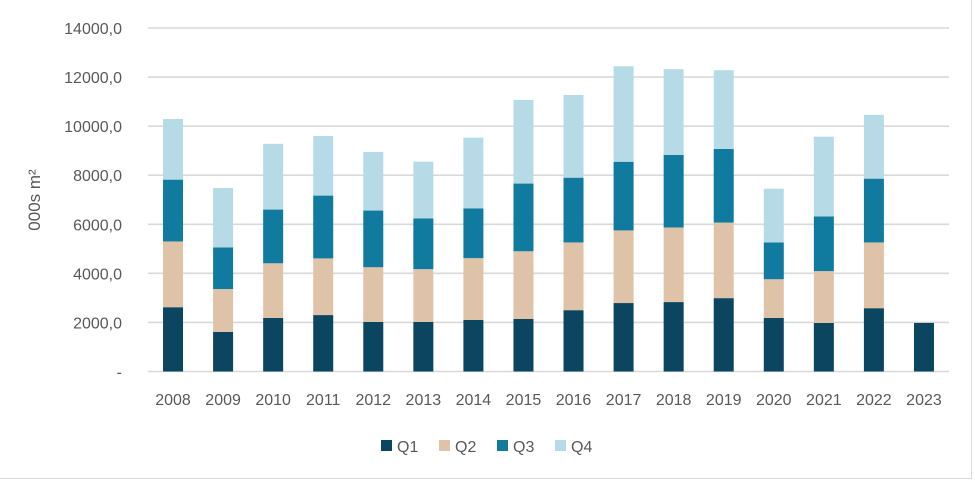 This screenshot has height=487, width=975. Describe the element at coordinates (97, 225) in the screenshot. I see `y-tick-label: 6000,0` at that location.